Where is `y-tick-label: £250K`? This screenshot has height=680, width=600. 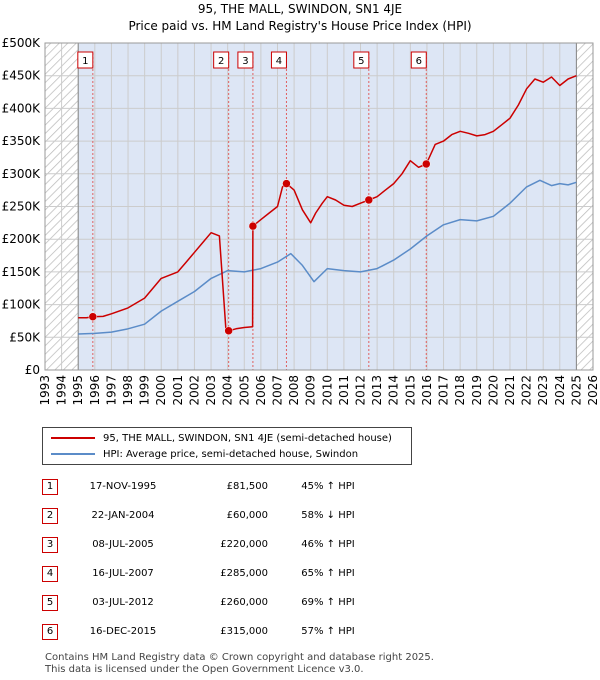 y-tick-label: £250K is located at coordinates (22, 207).